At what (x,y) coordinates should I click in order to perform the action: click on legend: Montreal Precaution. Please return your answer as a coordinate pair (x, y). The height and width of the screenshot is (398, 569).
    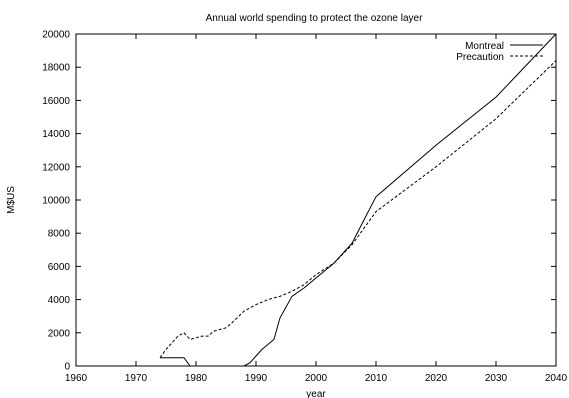
    Looking at the image, I should click on (499, 52).